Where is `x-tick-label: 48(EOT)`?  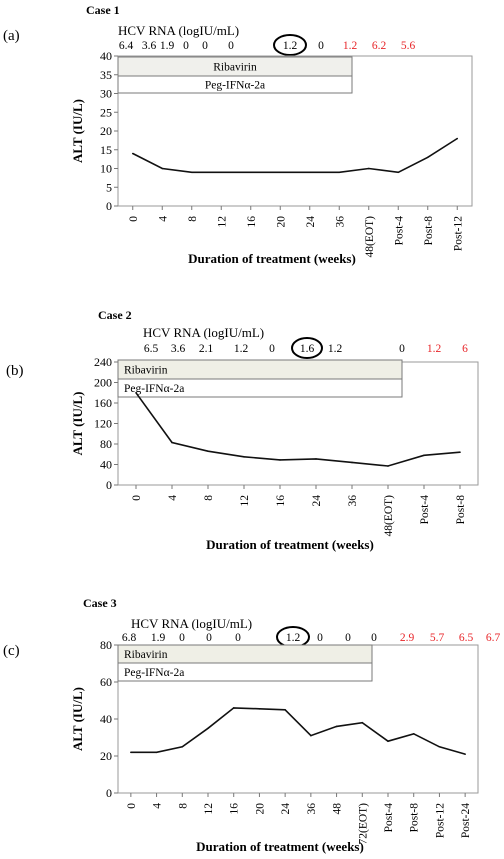 x-tick-label: 48(EOT) is located at coordinates (370, 237).